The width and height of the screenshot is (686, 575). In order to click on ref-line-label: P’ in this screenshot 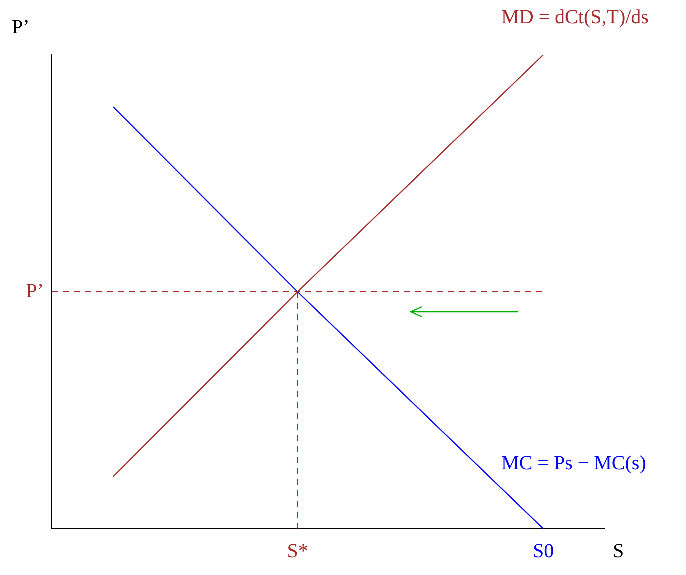, I will do `click(35, 291)`.